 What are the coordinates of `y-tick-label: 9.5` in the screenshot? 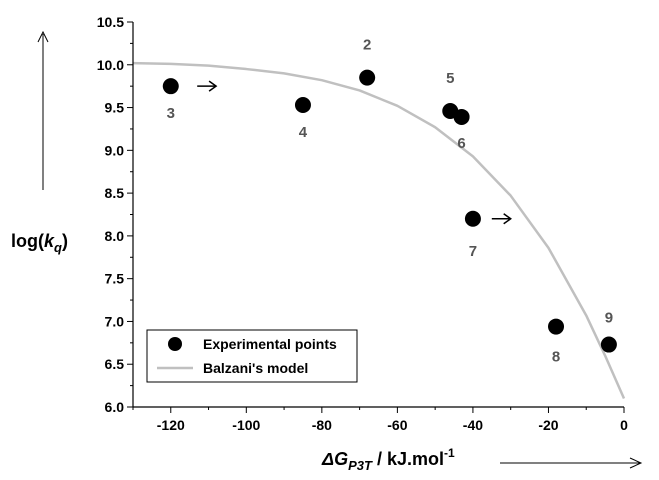 It's located at (115, 108).